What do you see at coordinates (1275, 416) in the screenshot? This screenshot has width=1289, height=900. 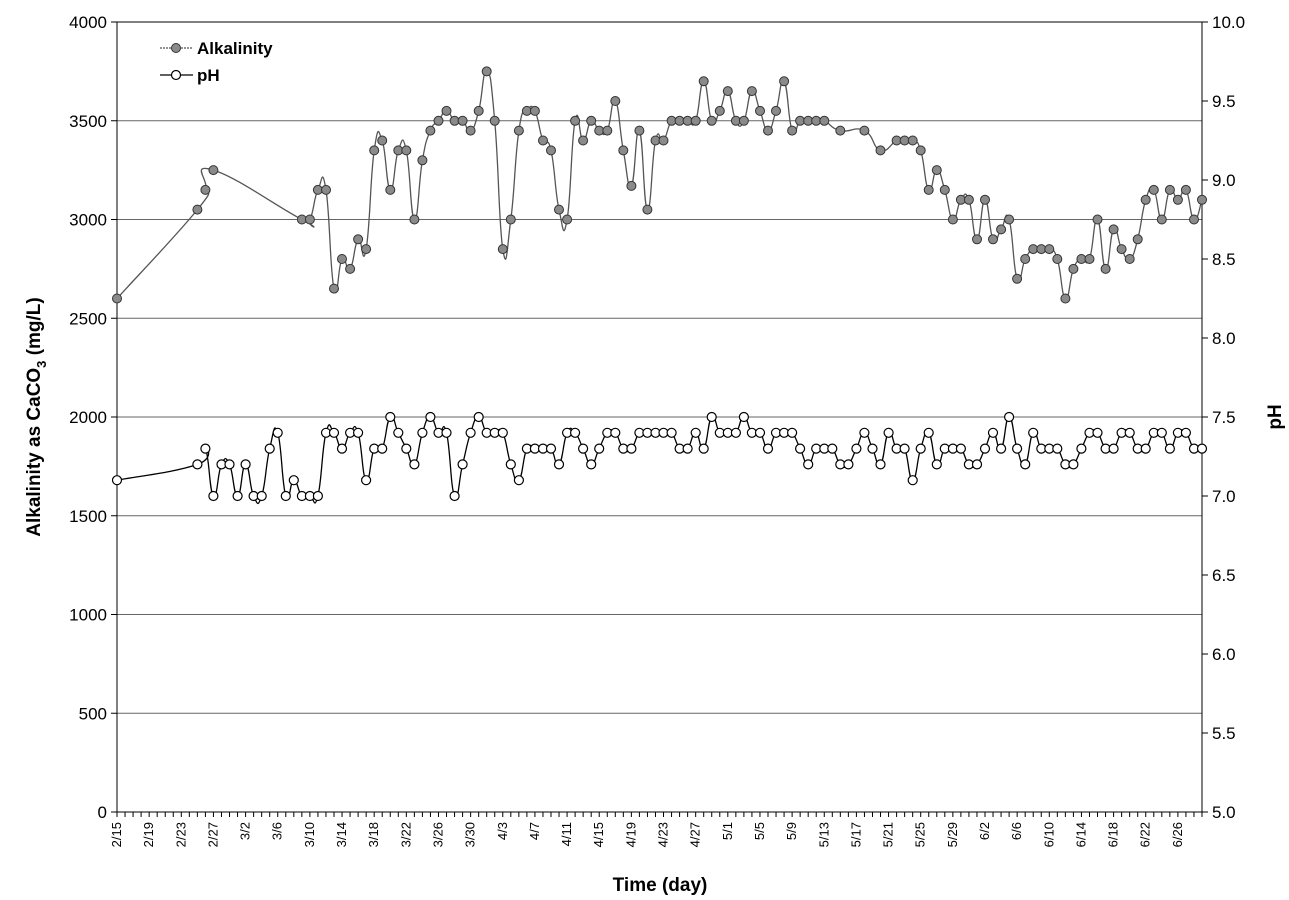 I see `y-axis-title-right: pH` at bounding box center [1275, 416].